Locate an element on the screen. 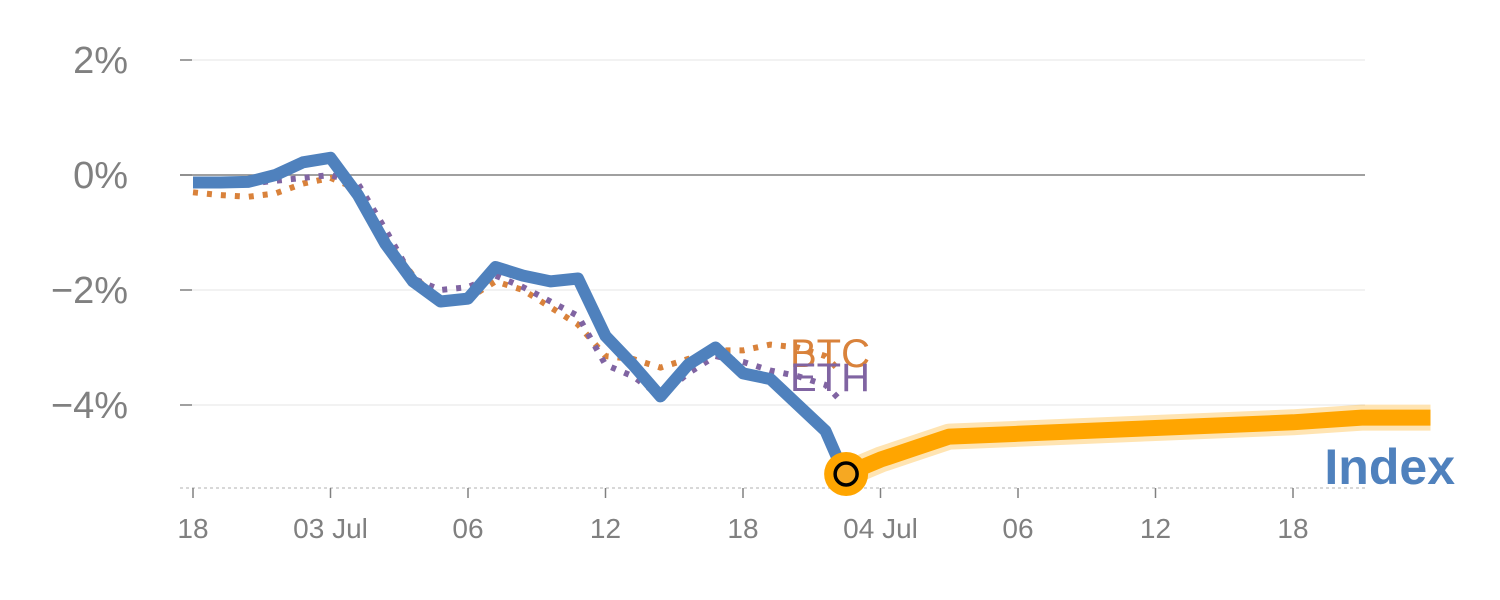 The image size is (1500, 600). current-value-marker is located at coordinates (846, 474).